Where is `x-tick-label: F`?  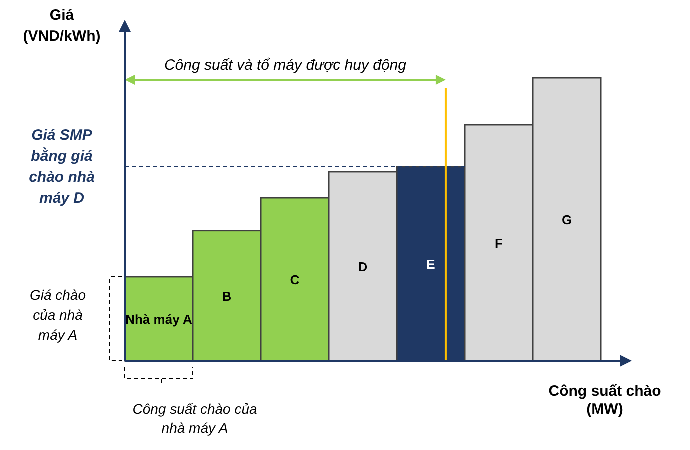 x-tick-label: F is located at coordinates (499, 243).